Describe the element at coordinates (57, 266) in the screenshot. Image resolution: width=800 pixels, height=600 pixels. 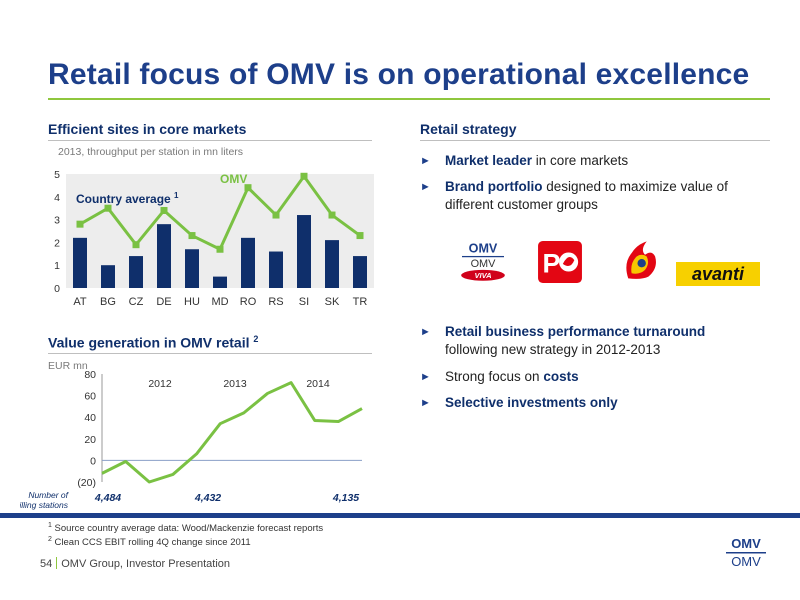
I see `y-tick-label: 1` at that location.